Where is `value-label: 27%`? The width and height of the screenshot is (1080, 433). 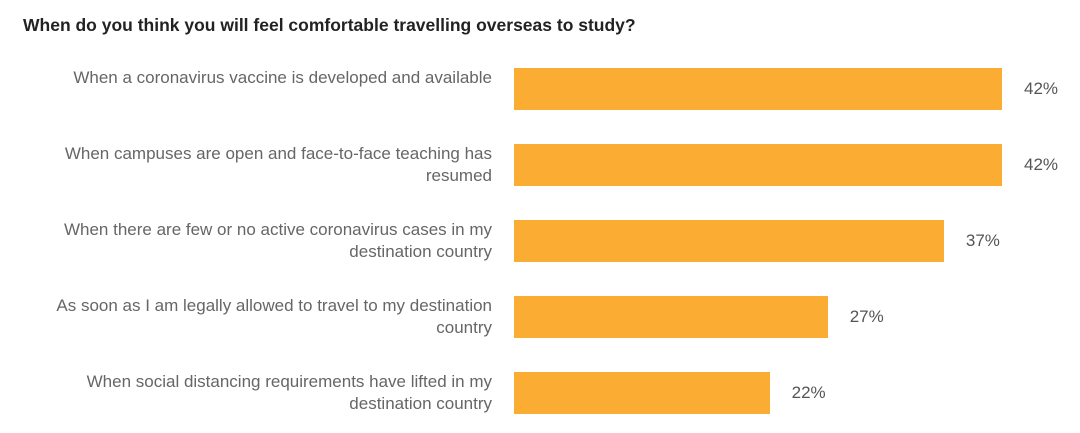
value-label: 27% is located at coordinates (866, 316).